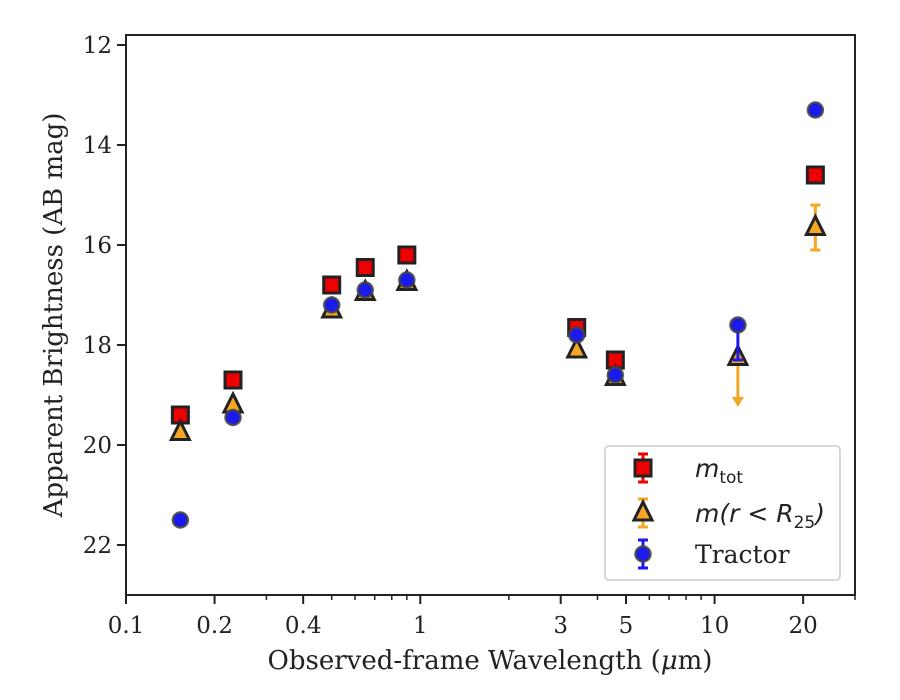 The image size is (900, 700). I want to click on x-tick-label: 20, so click(803, 626).